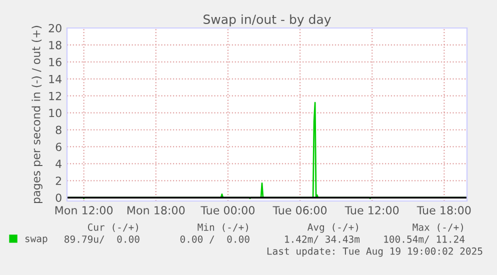 The width and height of the screenshot is (497, 275). I want to click on y-axis-title: pages per second in (-) / out (+), so click(37, 115).